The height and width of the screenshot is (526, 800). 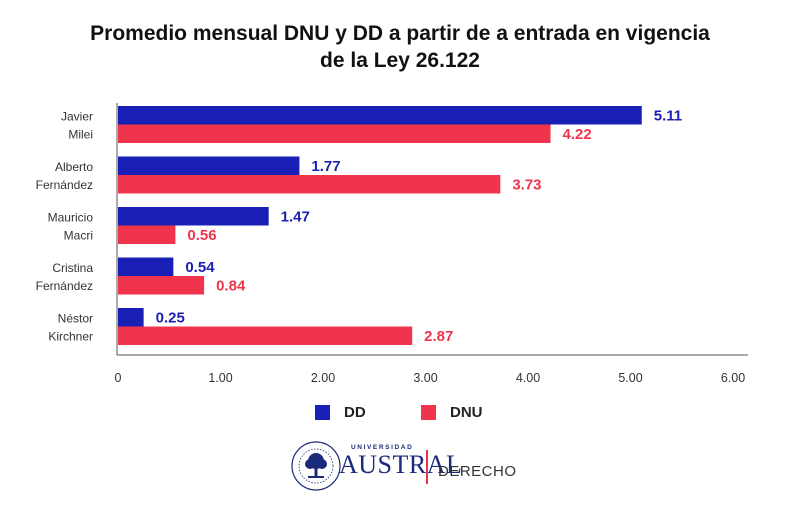 I want to click on x-axis-ticks: 0 1.00 2.00 3.00 4.00 5.00 6.00, so click(x=430, y=378).